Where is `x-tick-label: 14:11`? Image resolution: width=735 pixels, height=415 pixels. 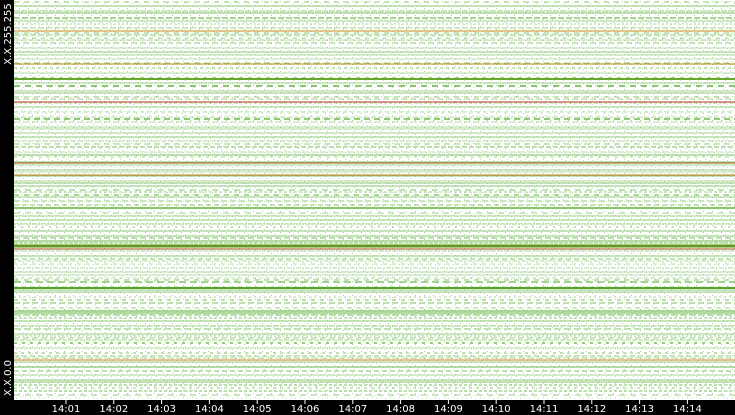 x-tick-label: 14:11 is located at coordinates (544, 409).